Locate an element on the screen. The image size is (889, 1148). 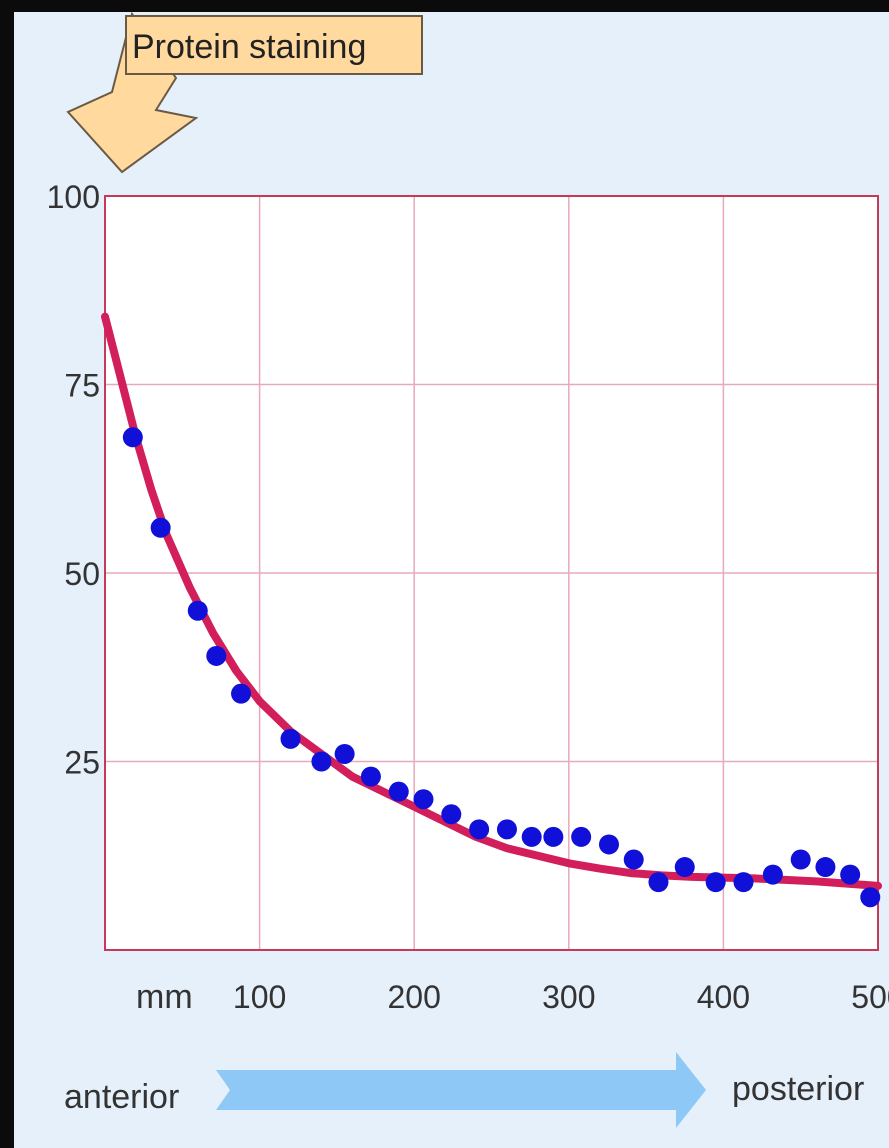
direction-indicator: anterior posterior is located at coordinates (464, 1090).